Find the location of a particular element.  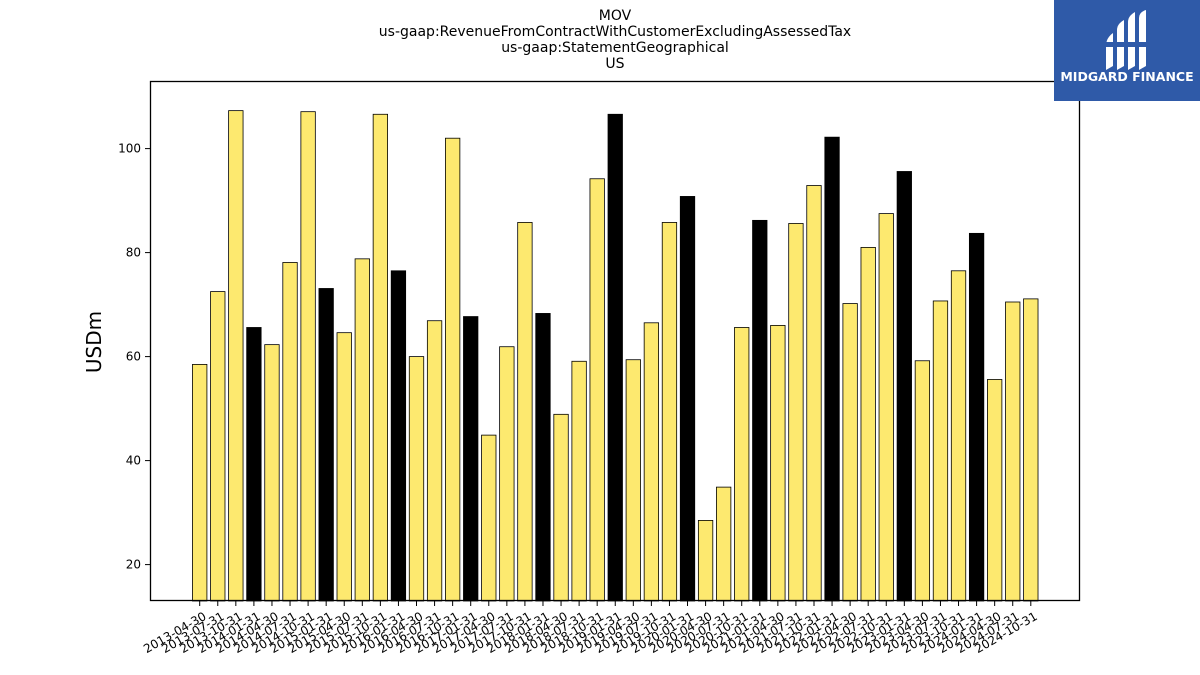

y-tick-label: 60 is located at coordinates (133, 357).